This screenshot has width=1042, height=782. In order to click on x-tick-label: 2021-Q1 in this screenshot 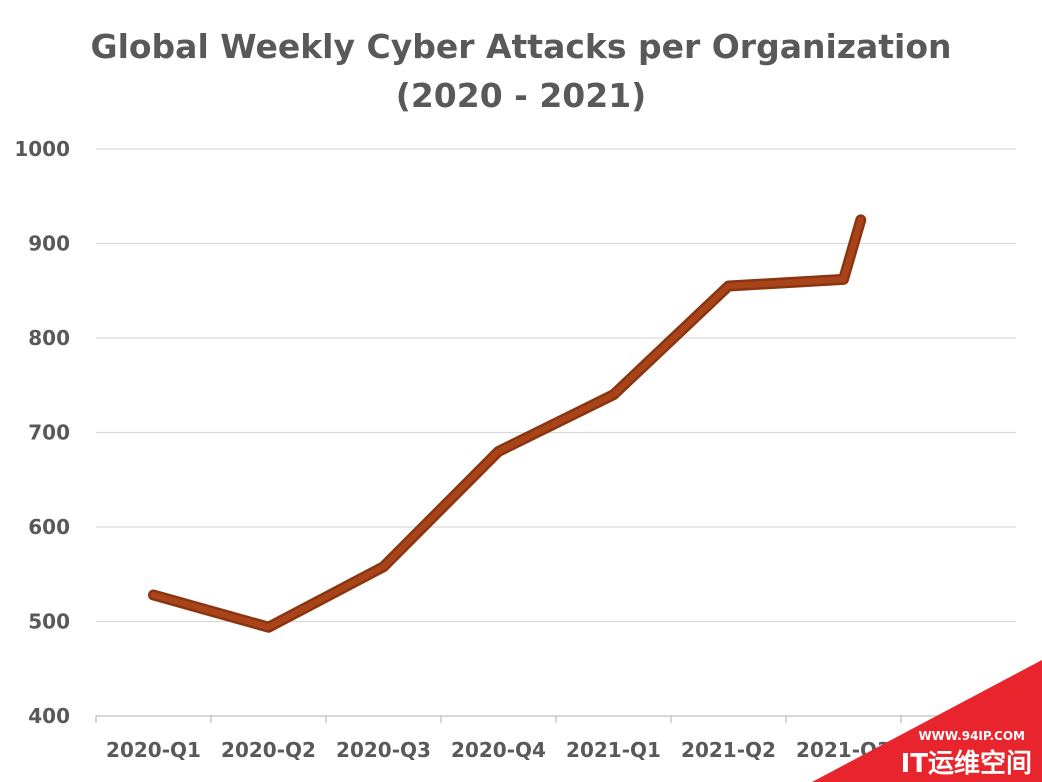, I will do `click(613, 750)`.